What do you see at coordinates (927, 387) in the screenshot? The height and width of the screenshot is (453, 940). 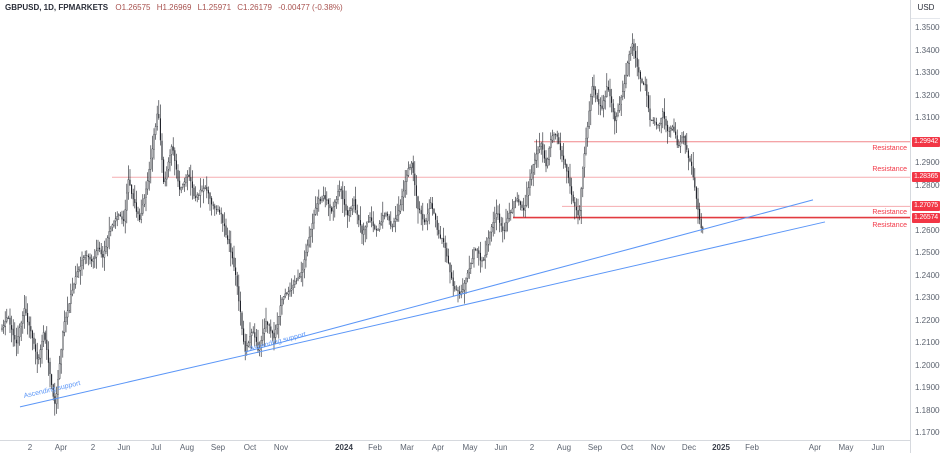 I see `price-axis-label: 1.19000` at bounding box center [927, 387].